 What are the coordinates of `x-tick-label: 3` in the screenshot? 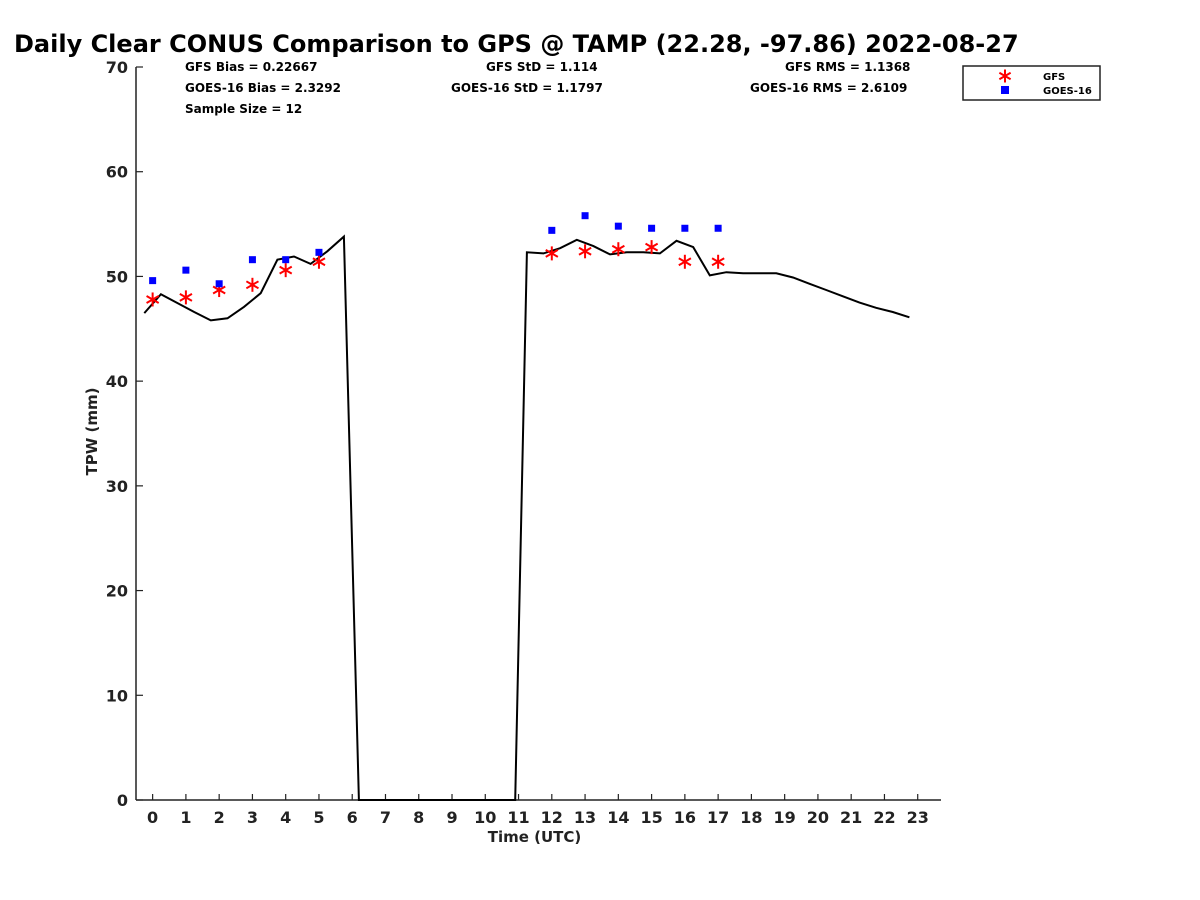 It's located at (252, 817).